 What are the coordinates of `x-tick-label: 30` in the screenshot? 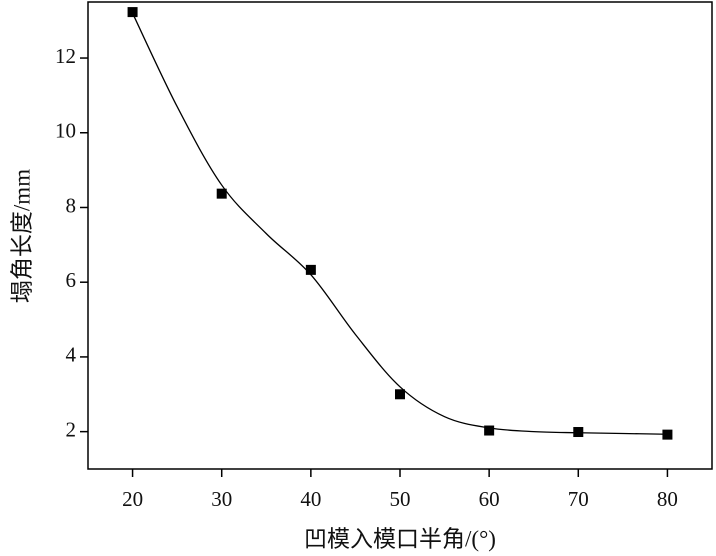 It's located at (221, 499).